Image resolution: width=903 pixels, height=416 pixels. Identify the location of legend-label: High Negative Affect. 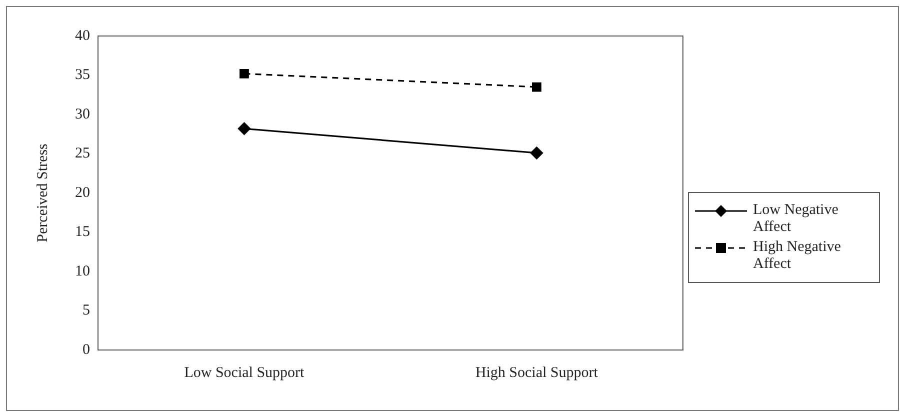
(797, 256).